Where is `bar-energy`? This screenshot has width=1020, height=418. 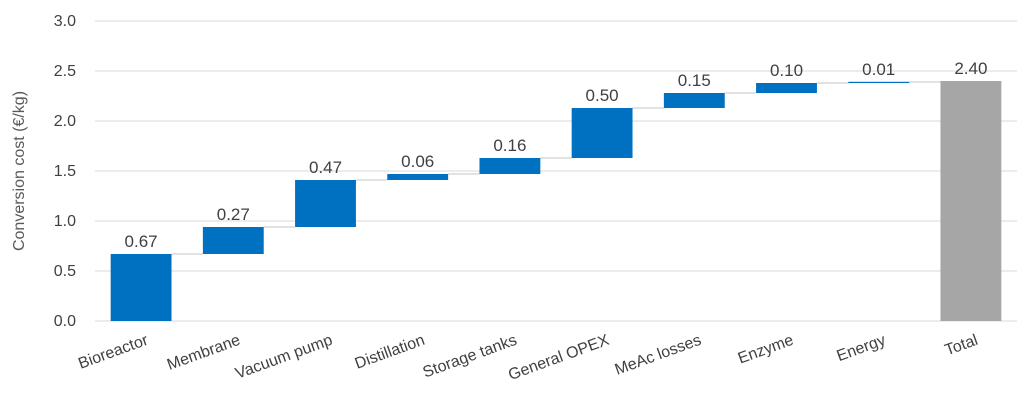 bar-energy is located at coordinates (879, 82).